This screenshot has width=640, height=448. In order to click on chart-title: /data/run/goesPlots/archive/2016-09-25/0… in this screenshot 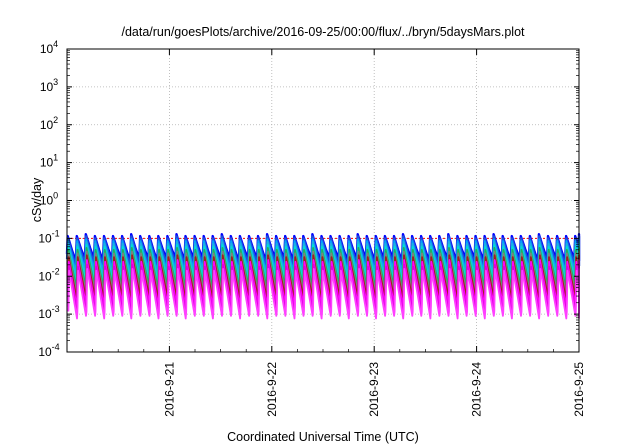, I will do `click(323, 32)`.